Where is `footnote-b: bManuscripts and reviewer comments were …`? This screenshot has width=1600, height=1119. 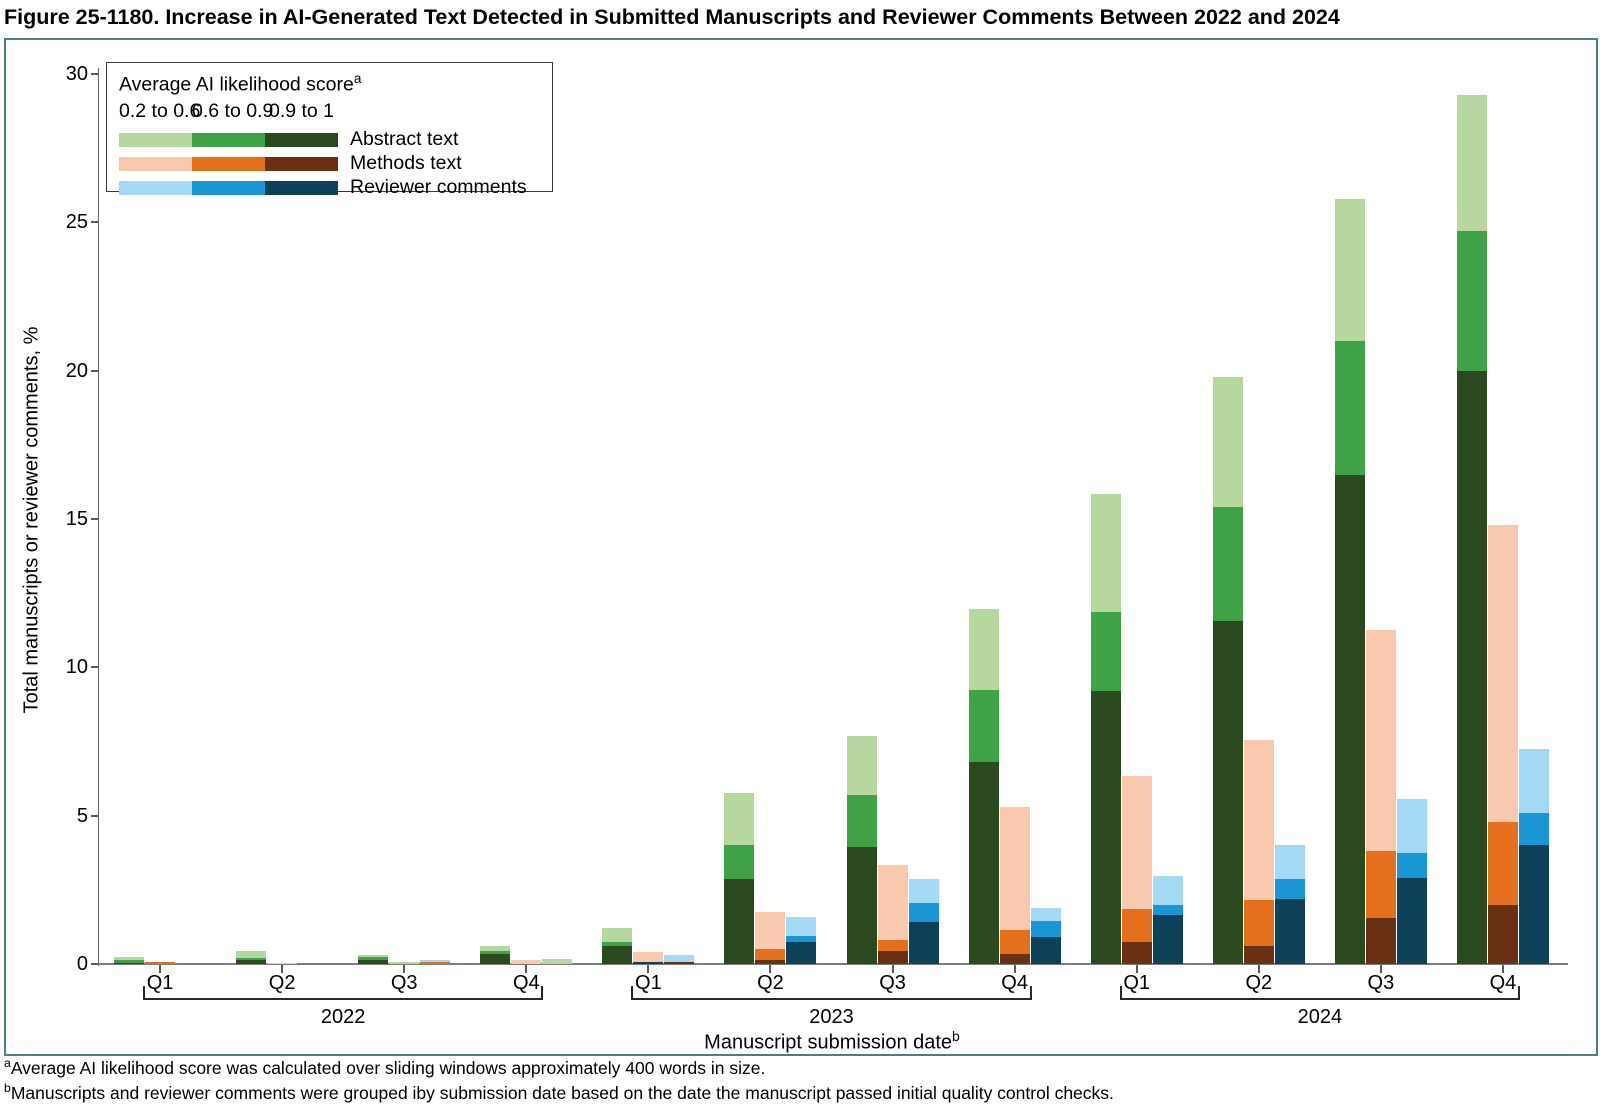 footnote-b: bManuscripts and reviewer comments were … is located at coordinates (559, 1092).